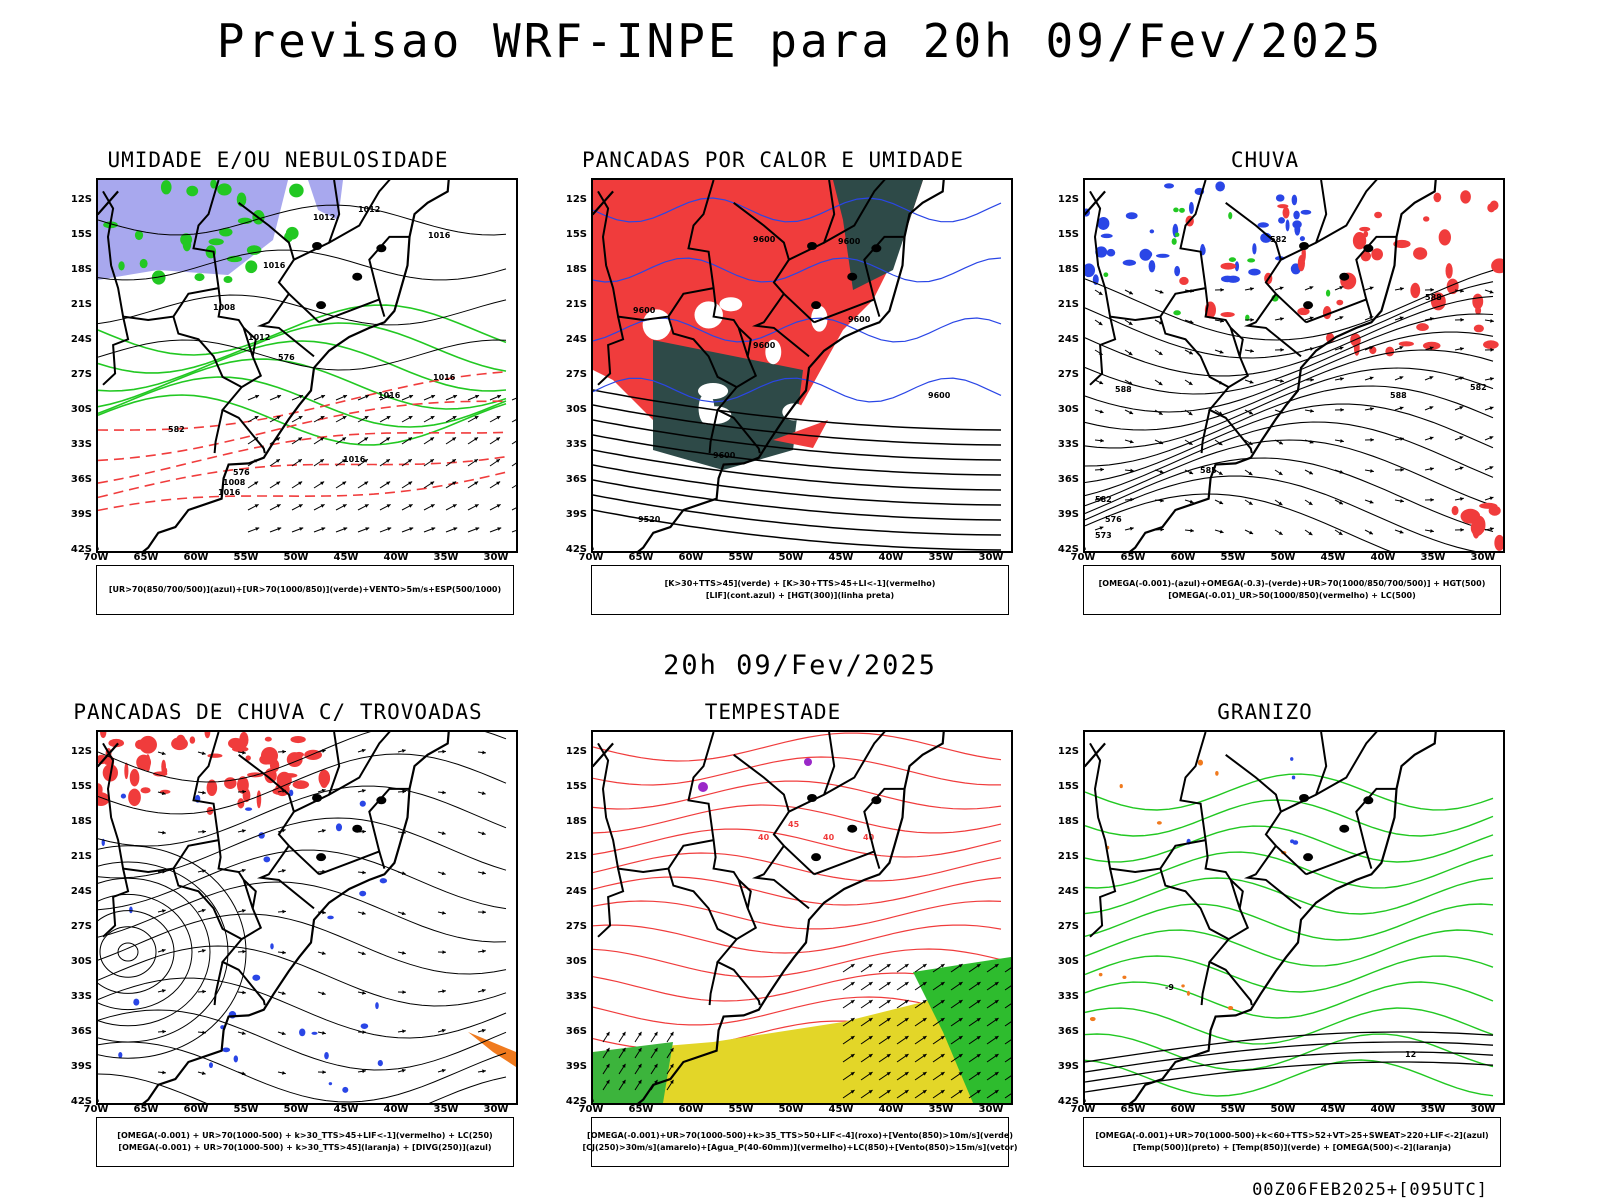  I want to click on contour-label: 1016, so click(439, 235).